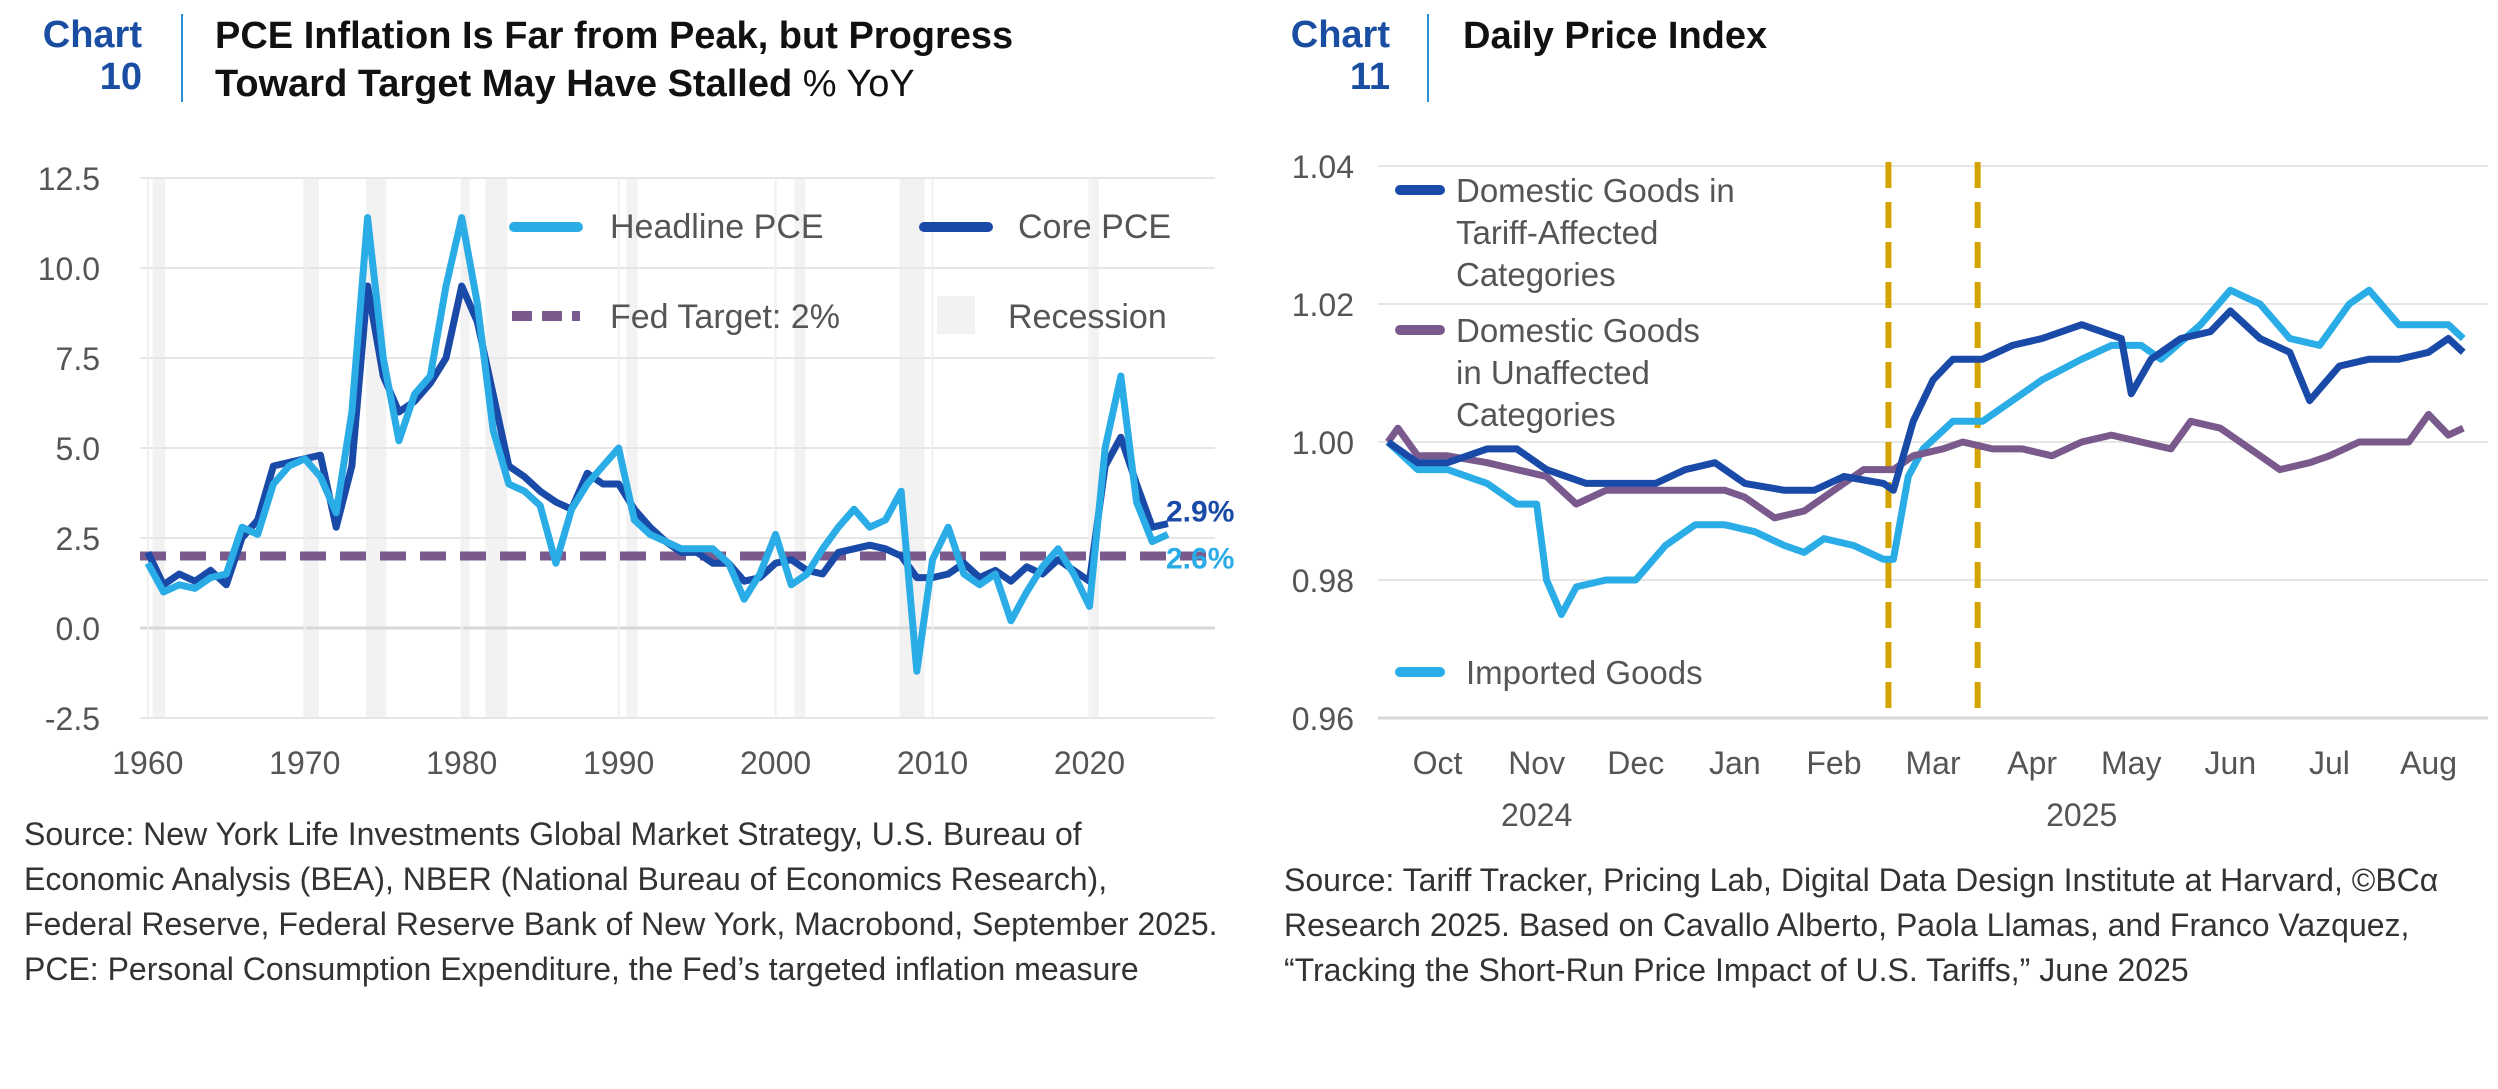 This screenshot has width=2498, height=1089. What do you see at coordinates (1932, 763) in the screenshot?
I see `x-tick-label: Mar` at bounding box center [1932, 763].